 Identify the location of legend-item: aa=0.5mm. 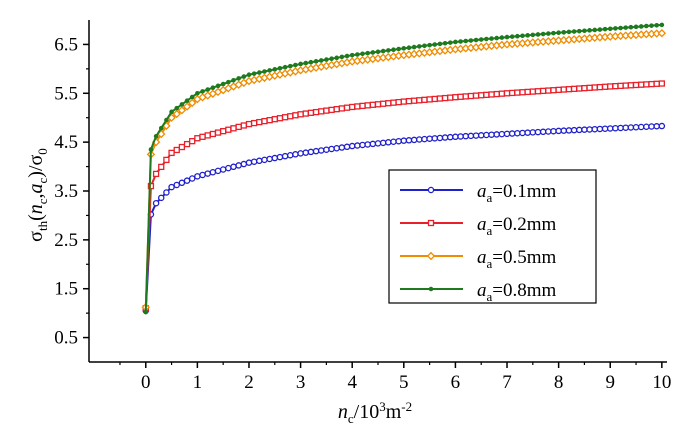
(478, 259).